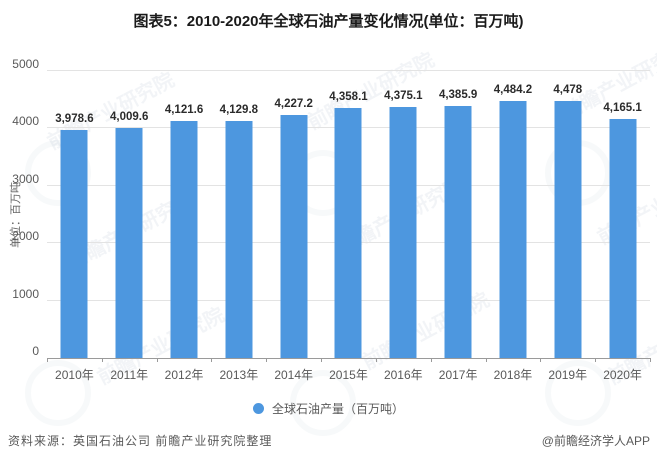  I want to click on bar-column: 4,009.6 2011年, so click(129, 226).